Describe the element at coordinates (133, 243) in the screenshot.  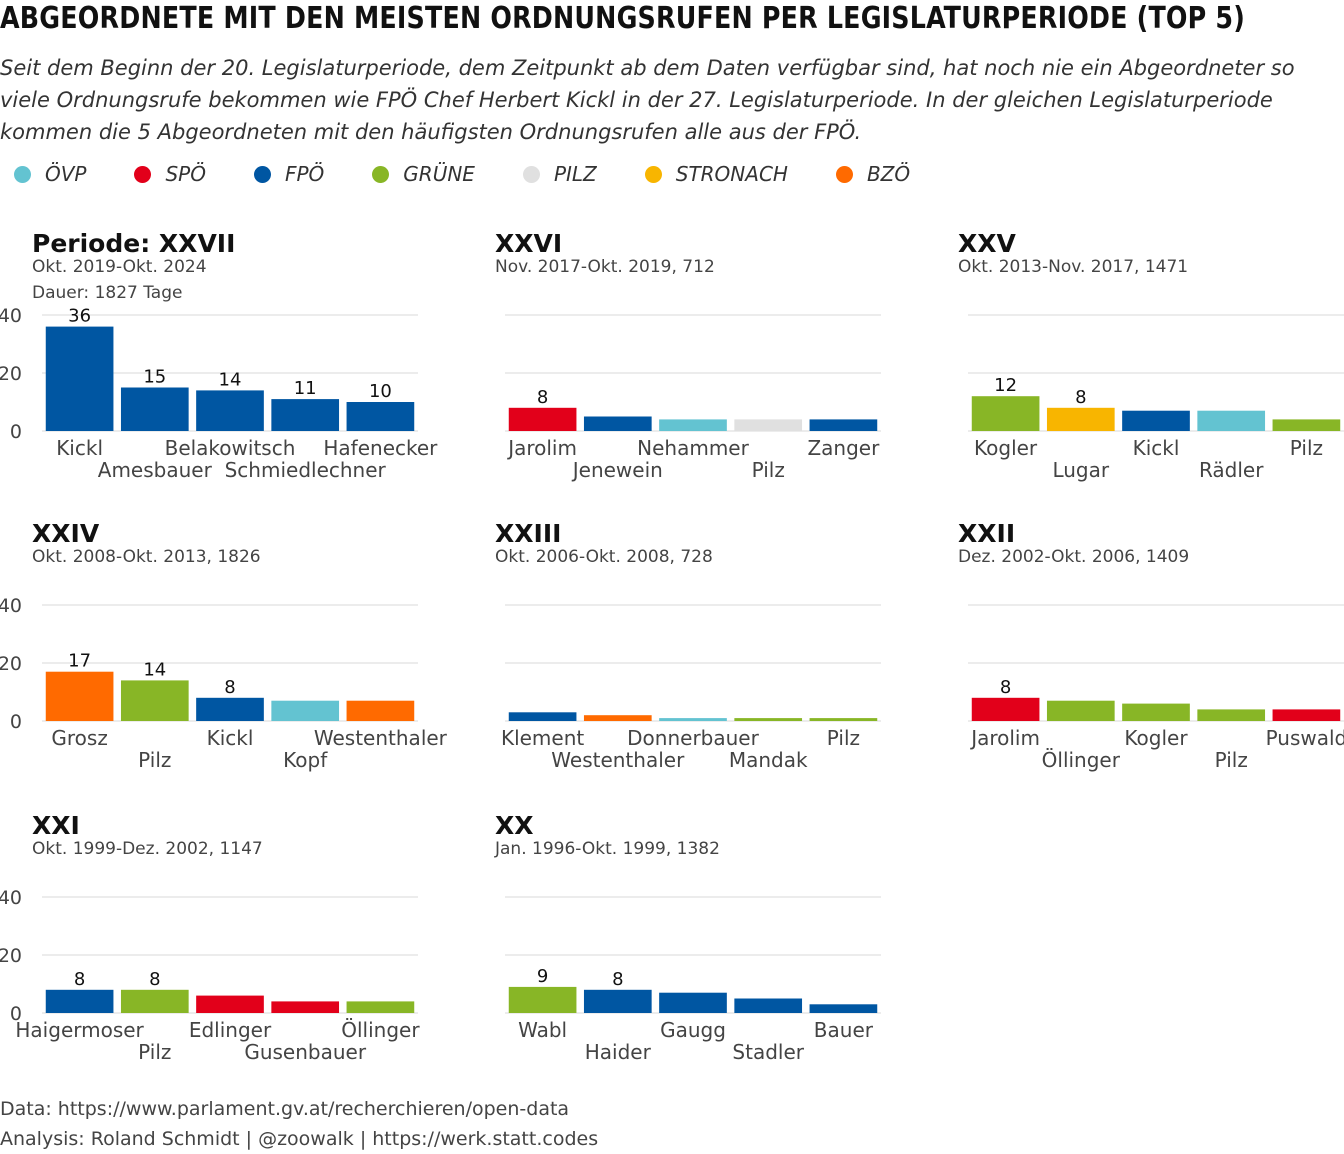
I see `panel-title: Periode: XXVII` at that location.